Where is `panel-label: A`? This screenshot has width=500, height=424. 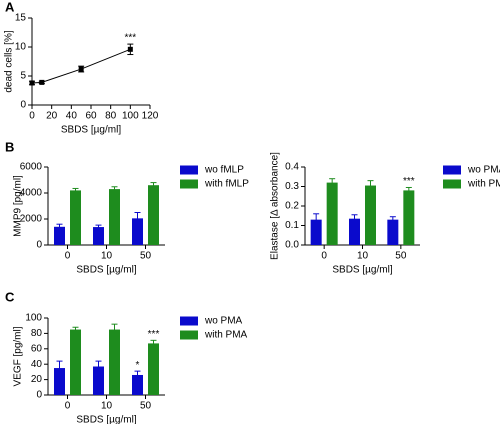
panel-label: A is located at coordinates (10, 7).